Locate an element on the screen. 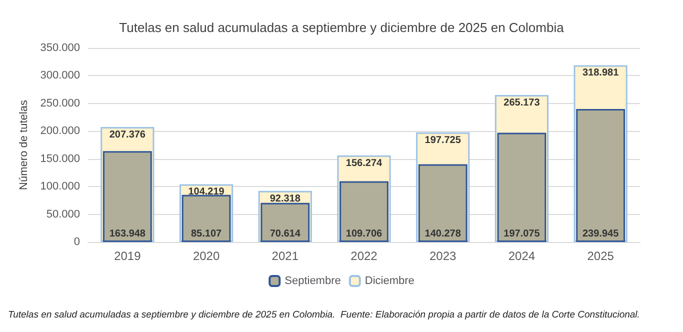  data-label: 92.318 is located at coordinates (285, 198).